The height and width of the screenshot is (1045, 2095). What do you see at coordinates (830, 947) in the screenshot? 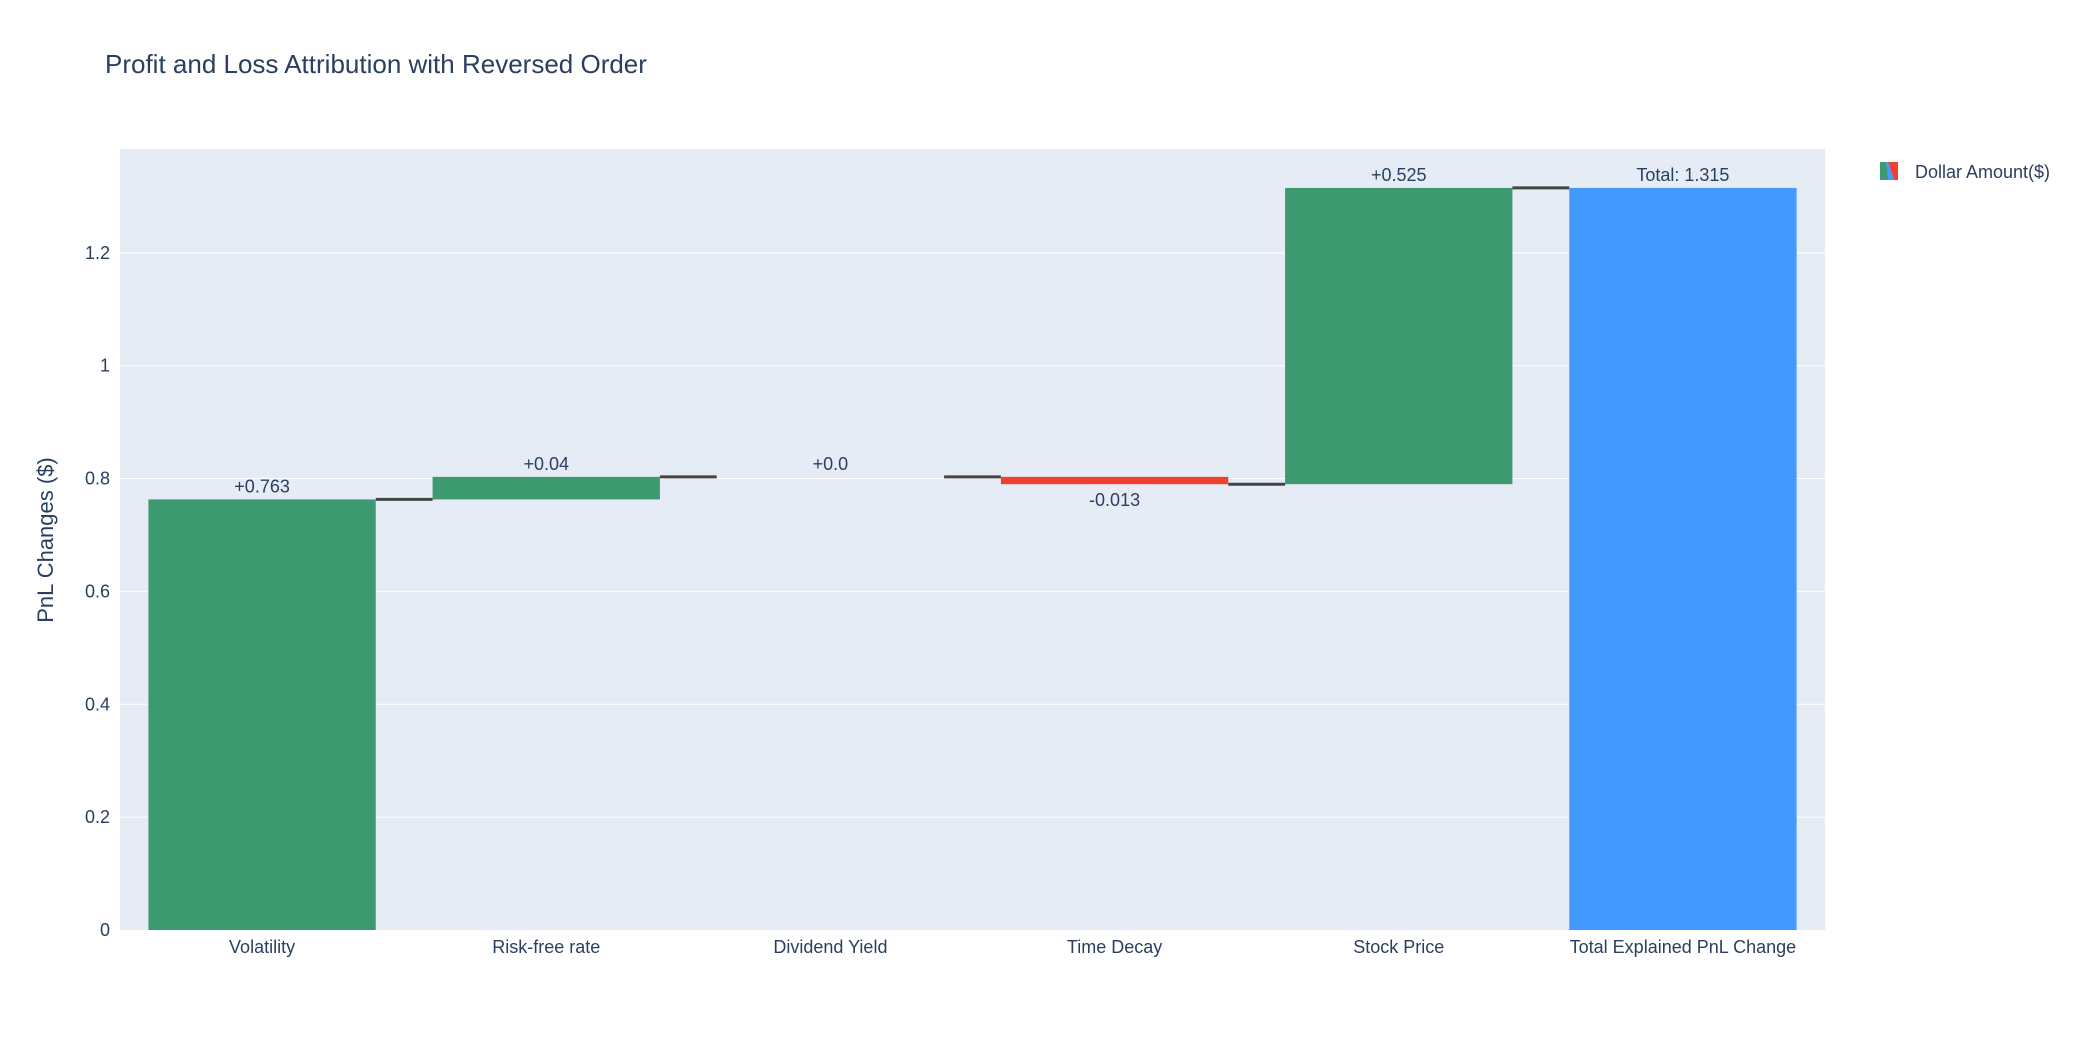
I see `x-tick-label: Dividend Yield` at bounding box center [830, 947].